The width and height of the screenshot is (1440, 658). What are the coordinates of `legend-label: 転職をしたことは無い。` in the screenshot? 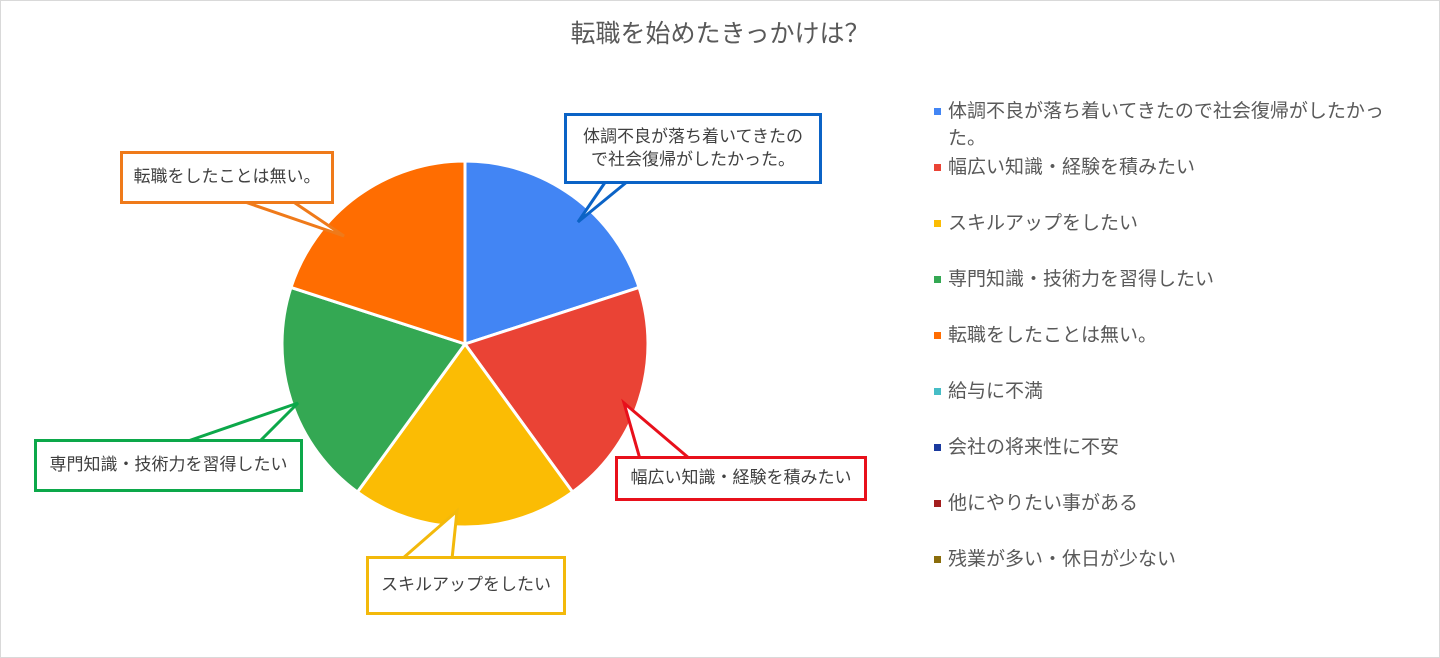 It's located at (1053, 335).